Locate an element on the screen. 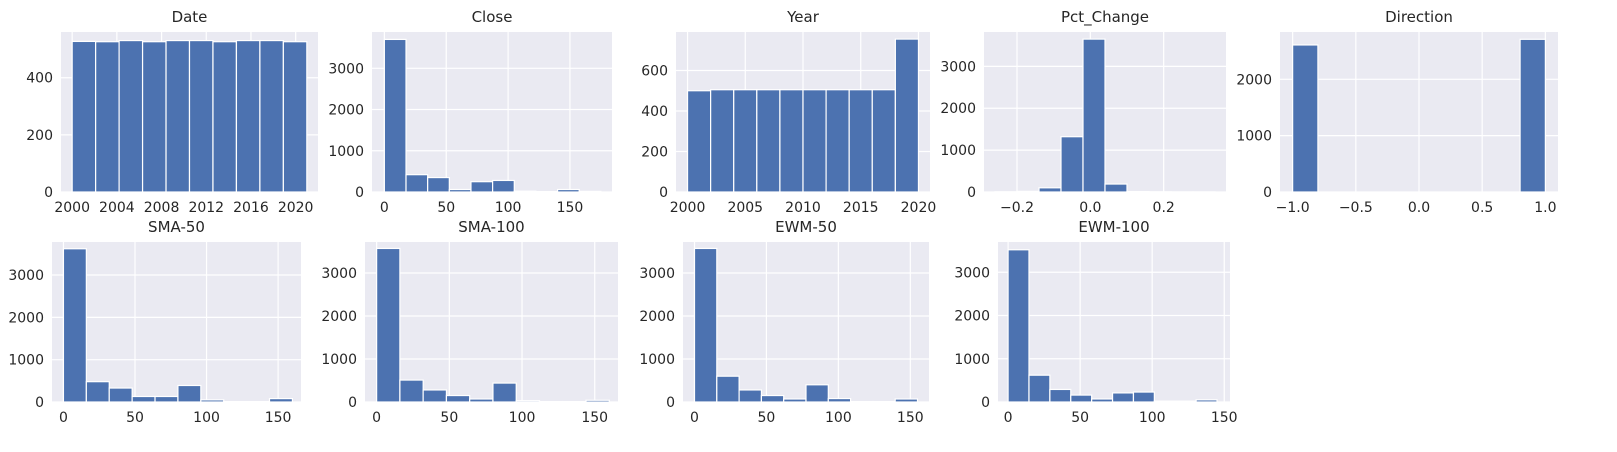  subplot-title: Close is located at coordinates (492, 17).